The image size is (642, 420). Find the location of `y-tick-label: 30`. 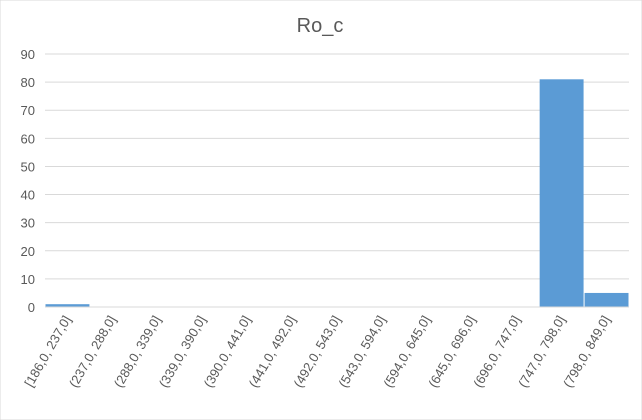

y-tick-label: 30 is located at coordinates (28, 223).